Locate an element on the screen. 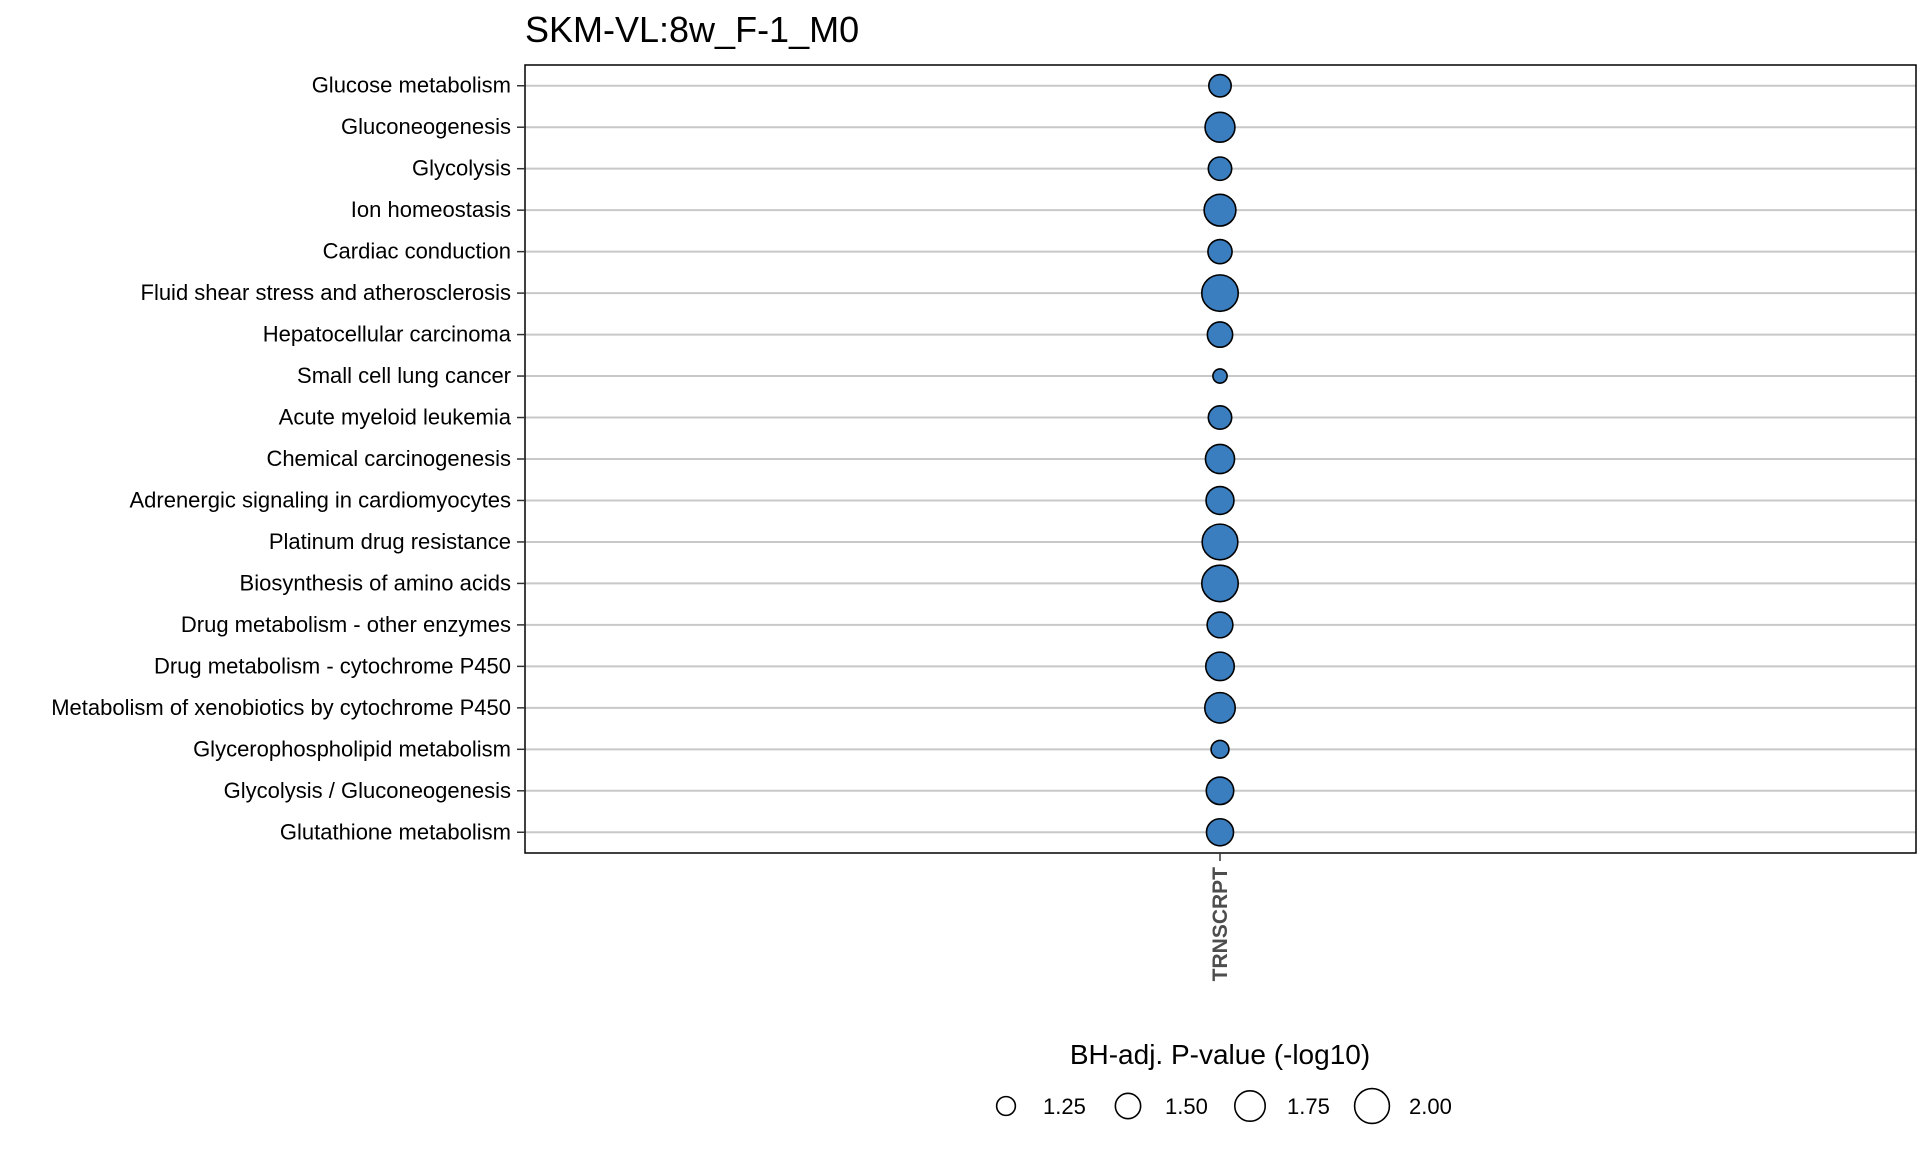 The width and height of the screenshot is (1920, 1152). legend-label-1-25: 1.25 is located at coordinates (1064, 1106).